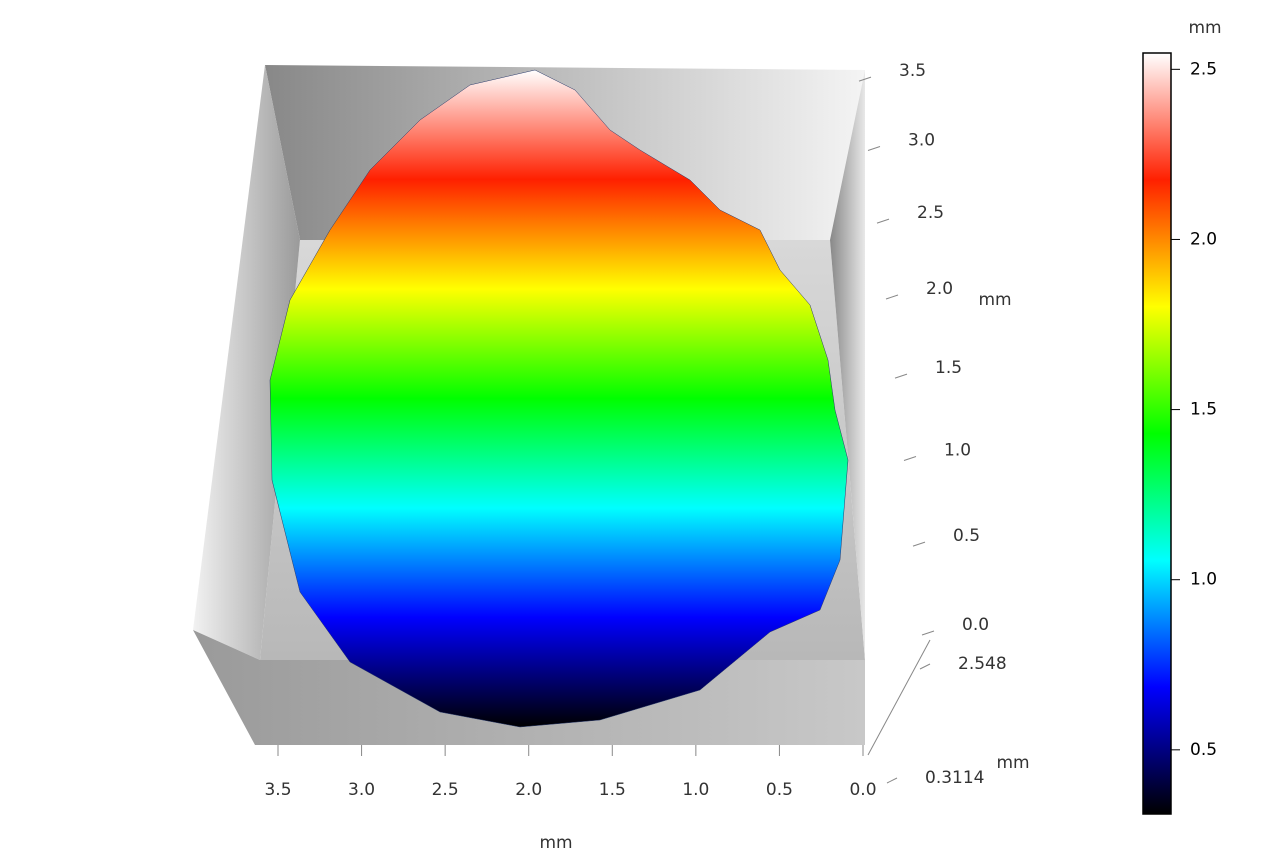 The height and width of the screenshot is (865, 1265). What do you see at coordinates (1203, 750) in the screenshot?
I see `colorbar-tick-label: 0.5` at bounding box center [1203, 750].